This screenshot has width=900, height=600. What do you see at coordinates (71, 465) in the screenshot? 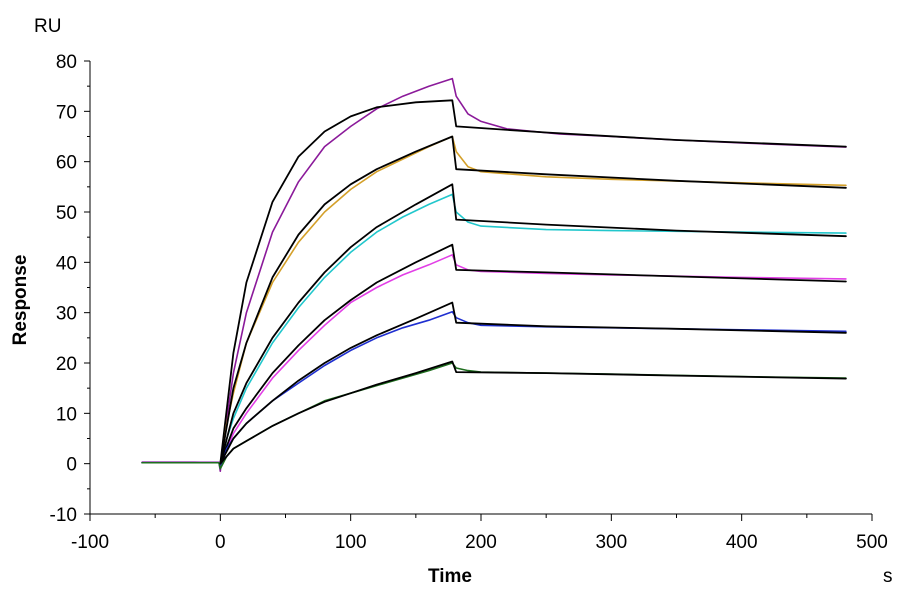
I see `y-tick-label: 0` at bounding box center [71, 465].